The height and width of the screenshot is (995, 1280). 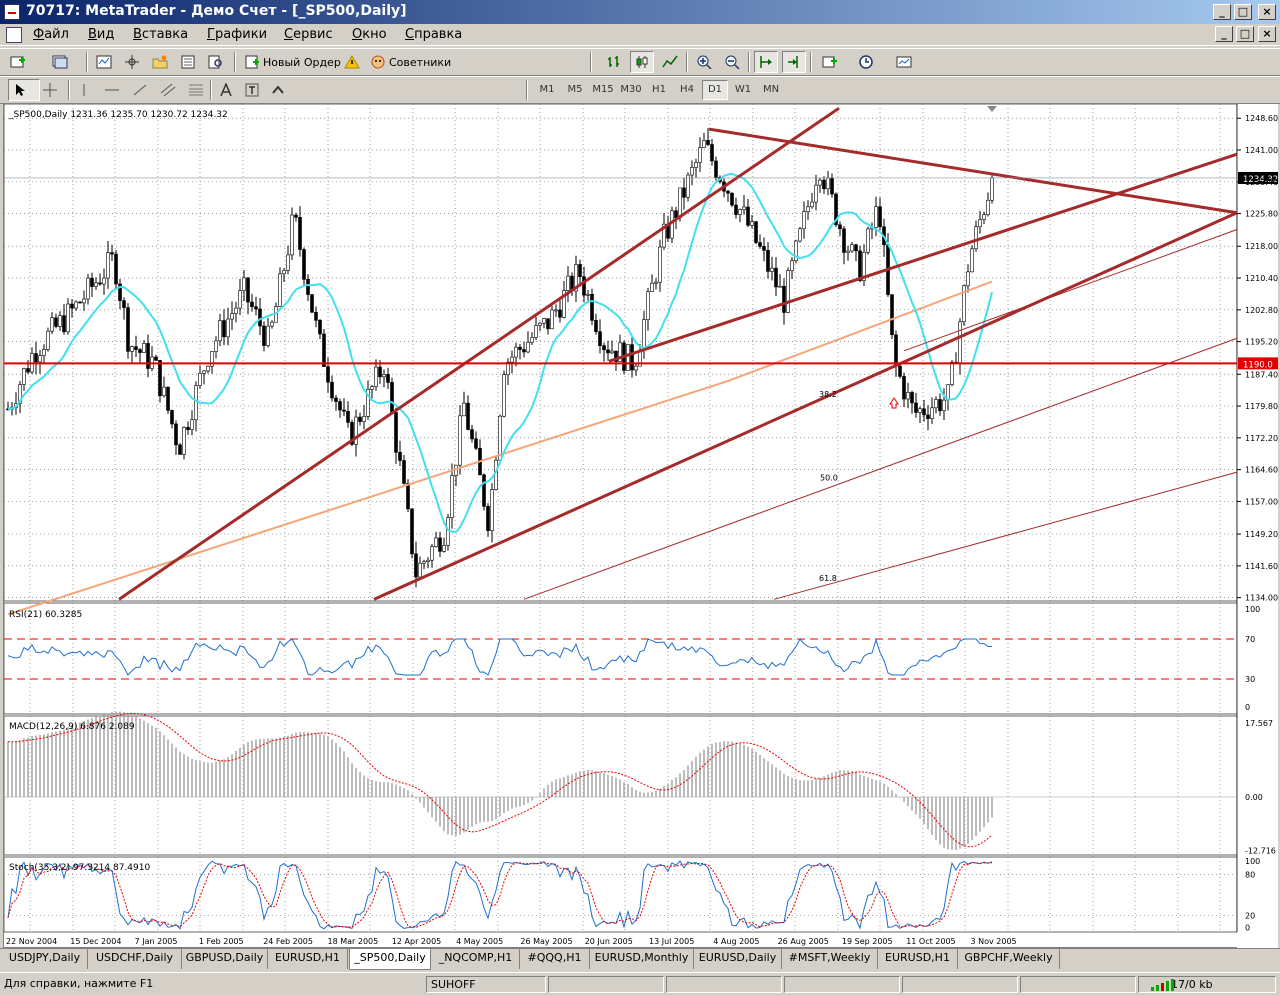 What do you see at coordinates (659, 89) in the screenshot?
I see `timeframe-h1: H1` at bounding box center [659, 89].